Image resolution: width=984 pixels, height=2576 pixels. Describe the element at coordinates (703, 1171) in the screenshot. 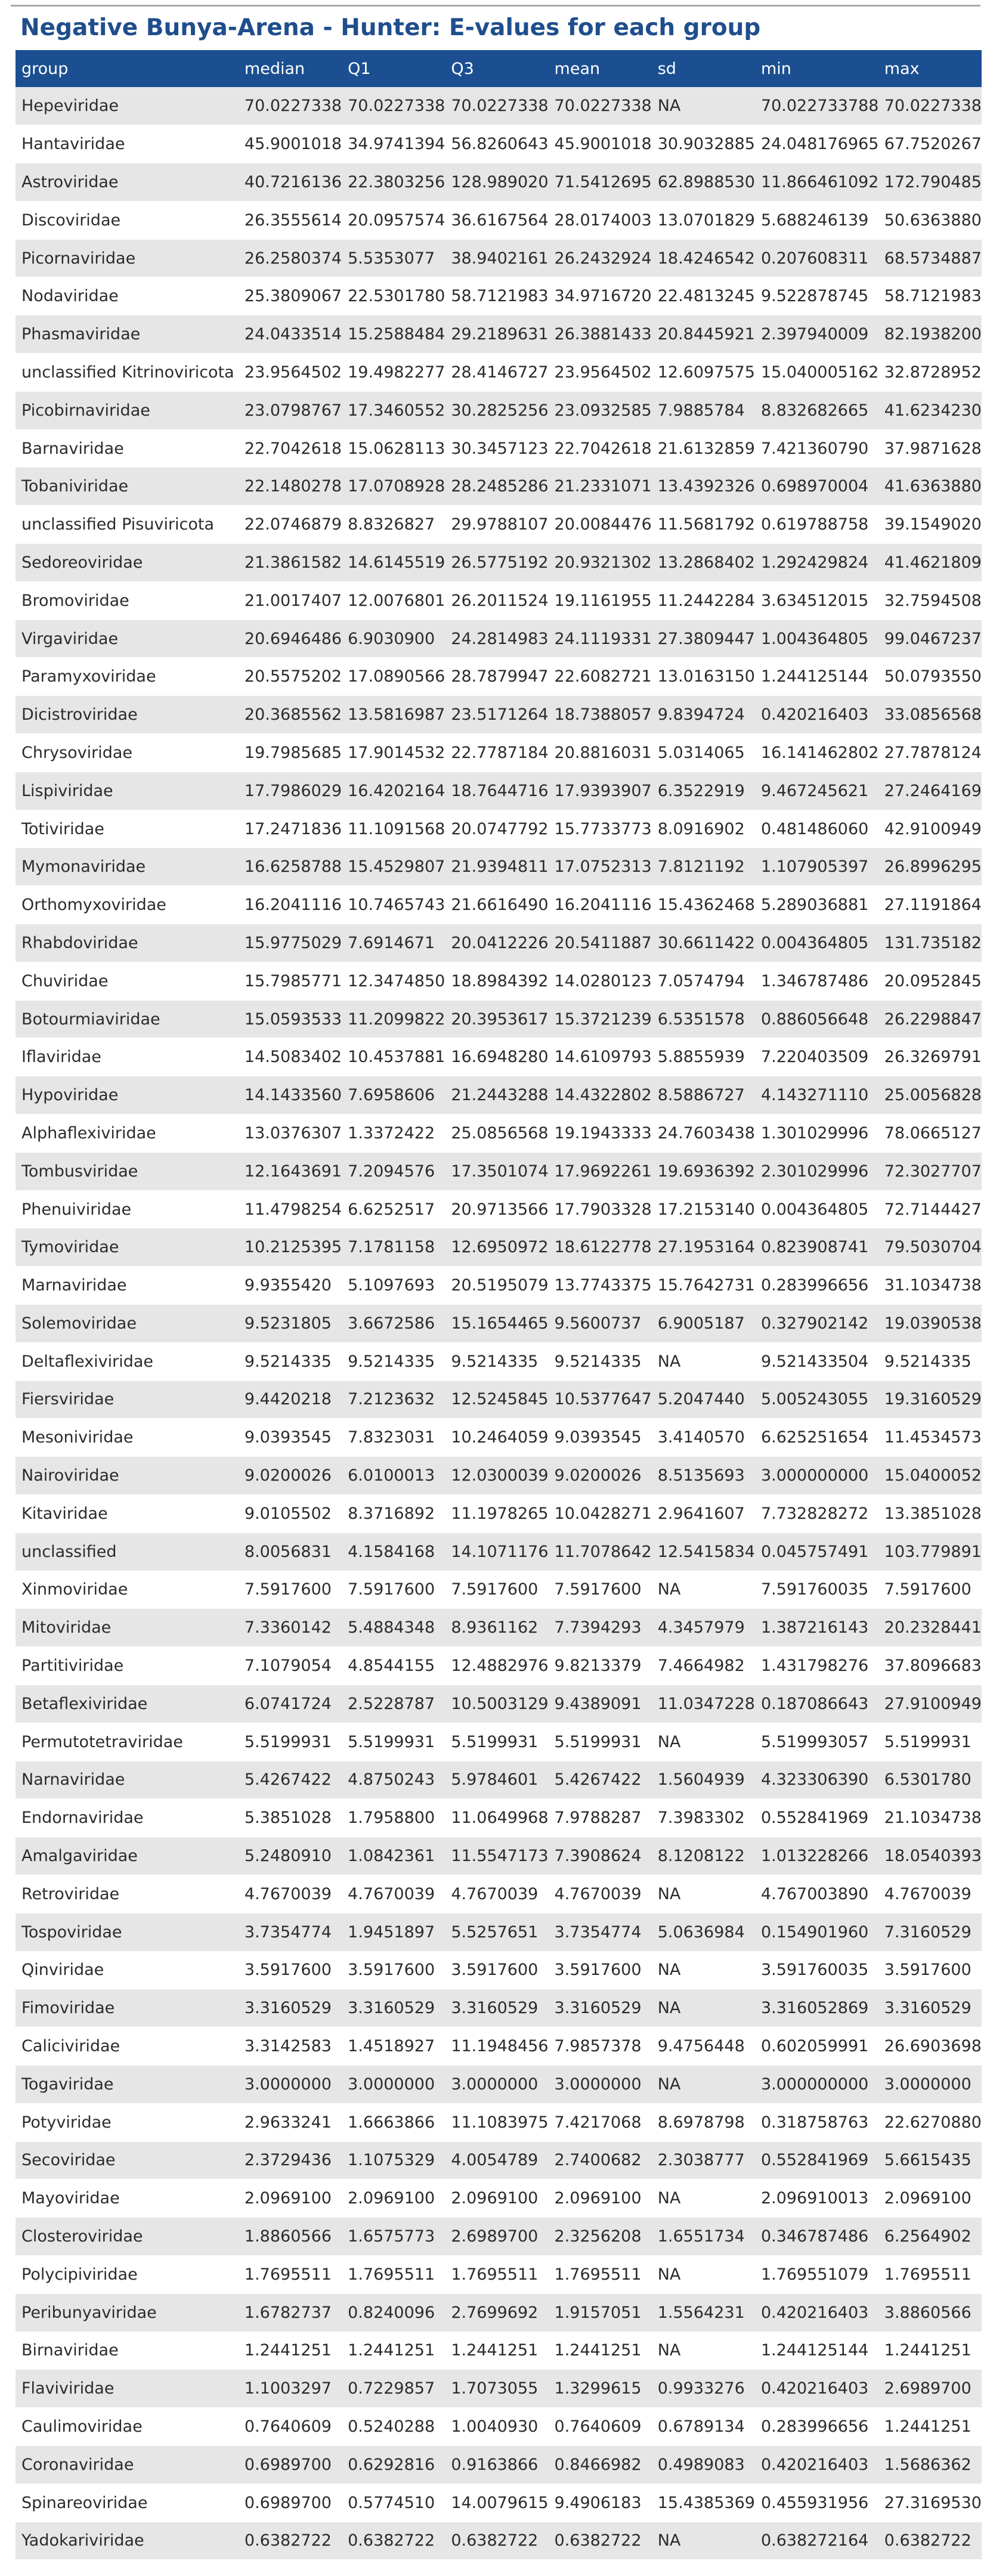

I see `table-cell-sd: 19.6936392` at that location.